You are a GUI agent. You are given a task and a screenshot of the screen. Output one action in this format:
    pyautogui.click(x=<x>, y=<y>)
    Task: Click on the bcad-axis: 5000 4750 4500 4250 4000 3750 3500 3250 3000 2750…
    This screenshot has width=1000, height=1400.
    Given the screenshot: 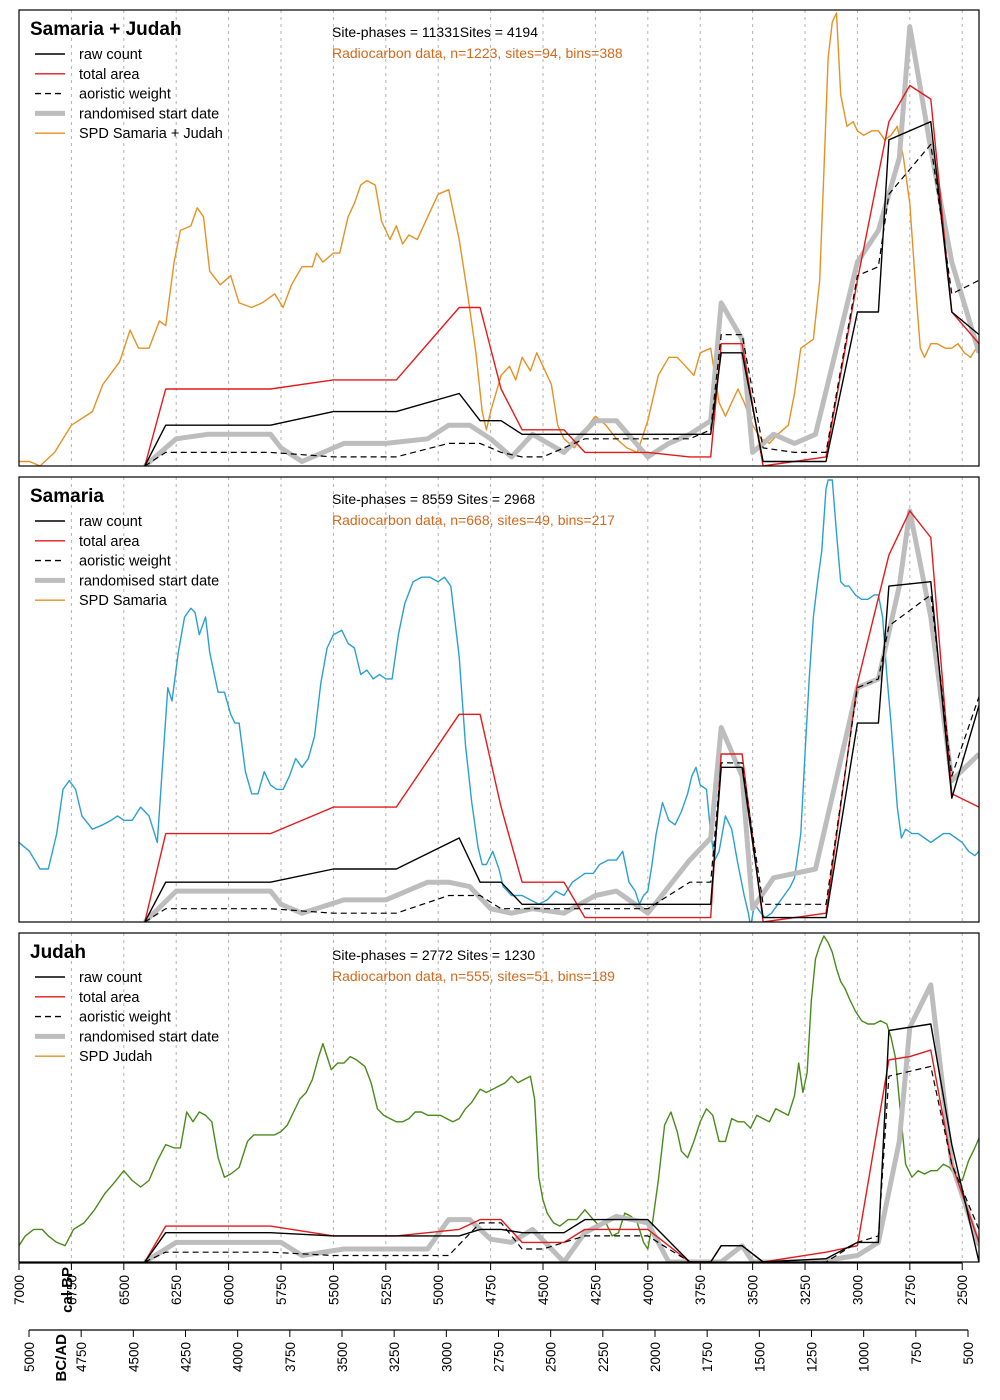 What is the action you would take?
    pyautogui.click(x=499, y=1355)
    